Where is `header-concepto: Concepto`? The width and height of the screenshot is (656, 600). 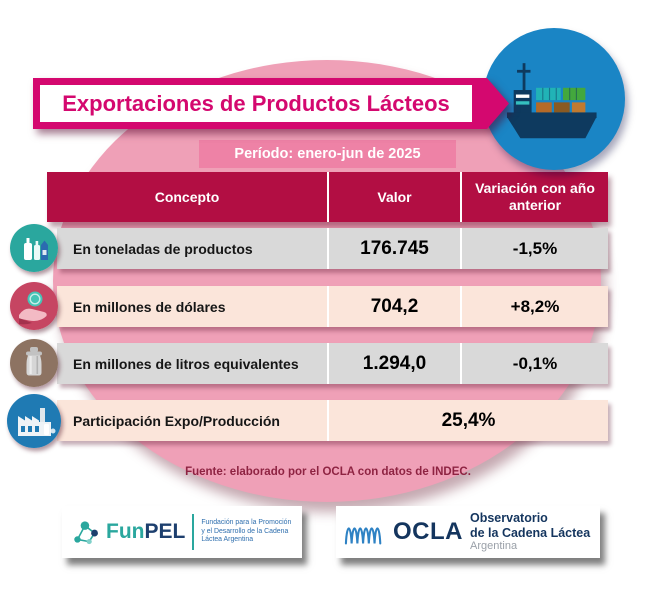 header-concepto: Concepto is located at coordinates (187, 197).